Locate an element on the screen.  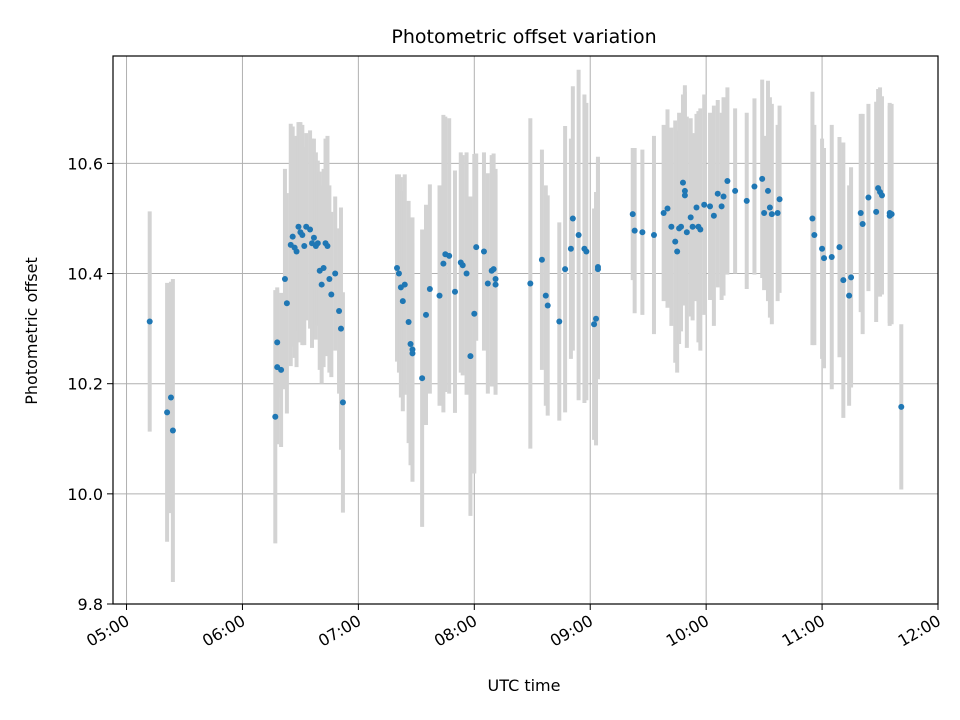
y-axis-label: Photometric offset is located at coordinates (31, 331).